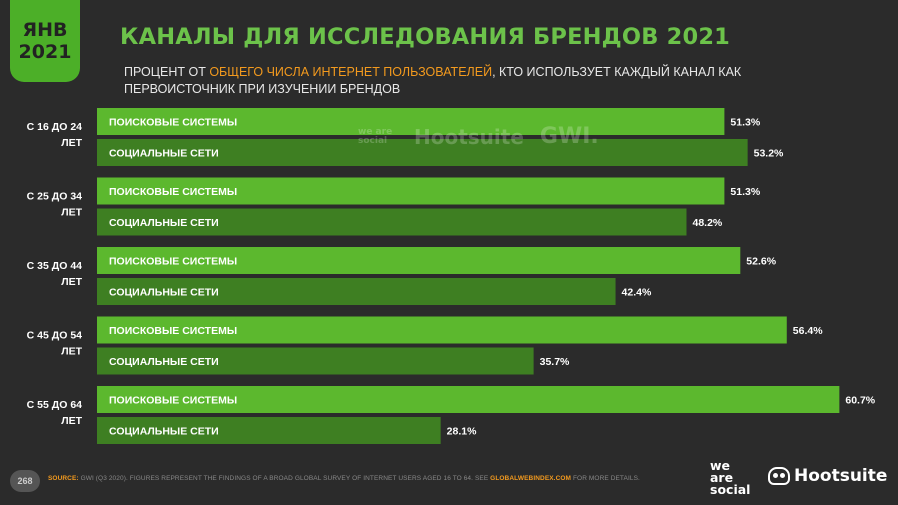  I want to click on category-label-line: С 16 ДО 24, so click(55, 127).